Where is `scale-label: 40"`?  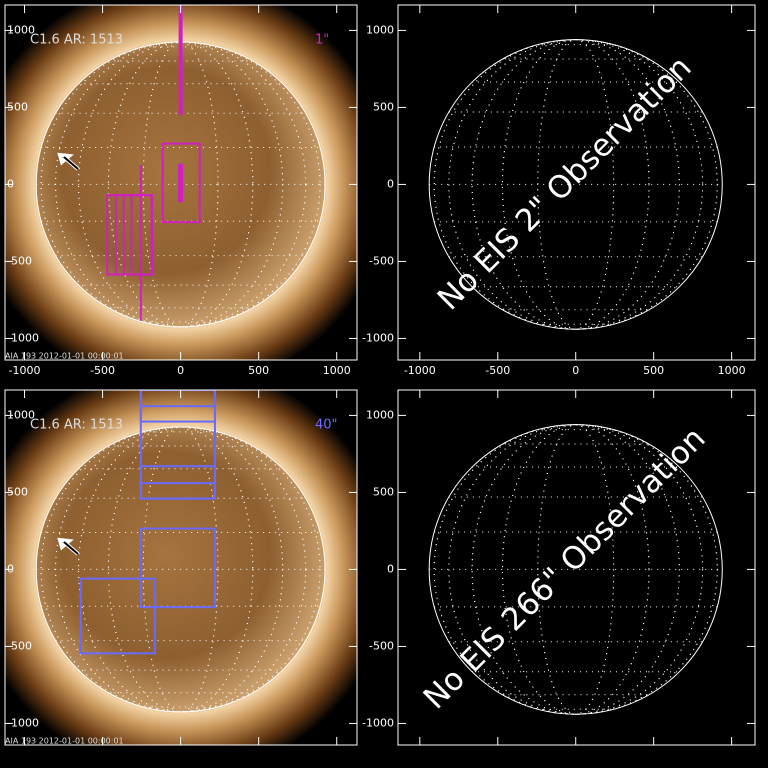 scale-label: 40" is located at coordinates (326, 425).